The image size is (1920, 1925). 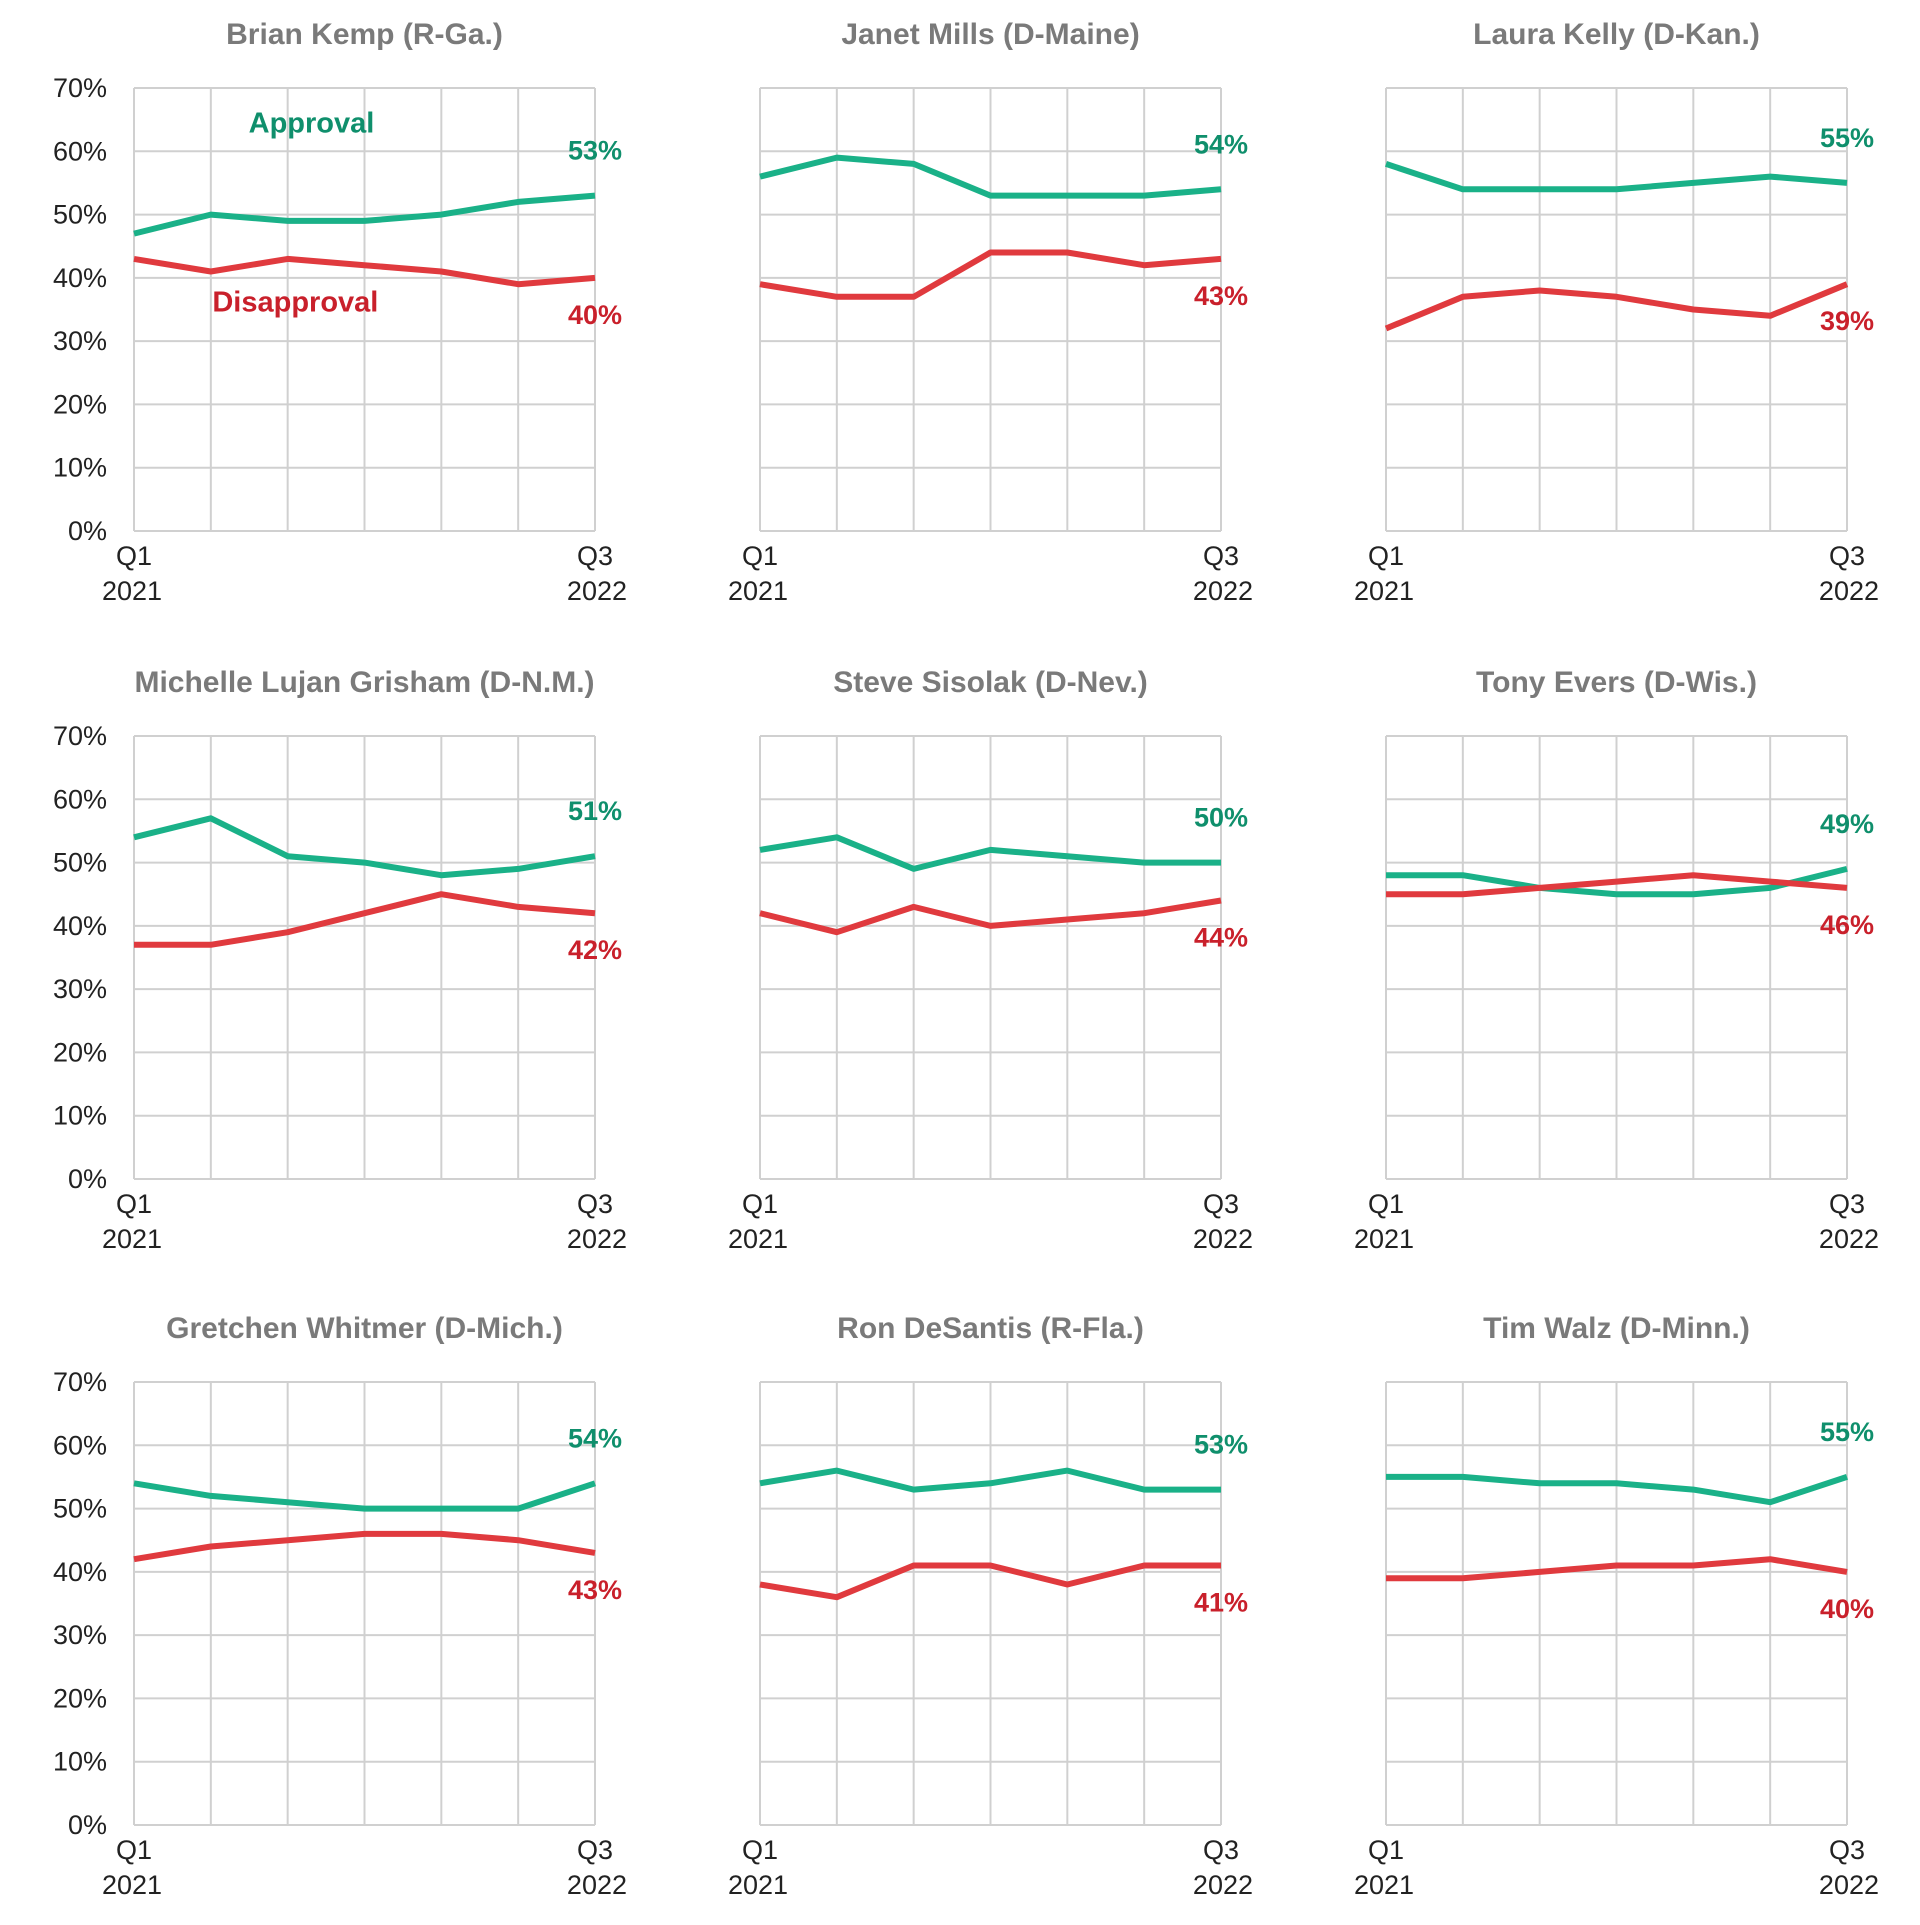 I want to click on disapproval-end-label: 39%, so click(x=1847, y=321).